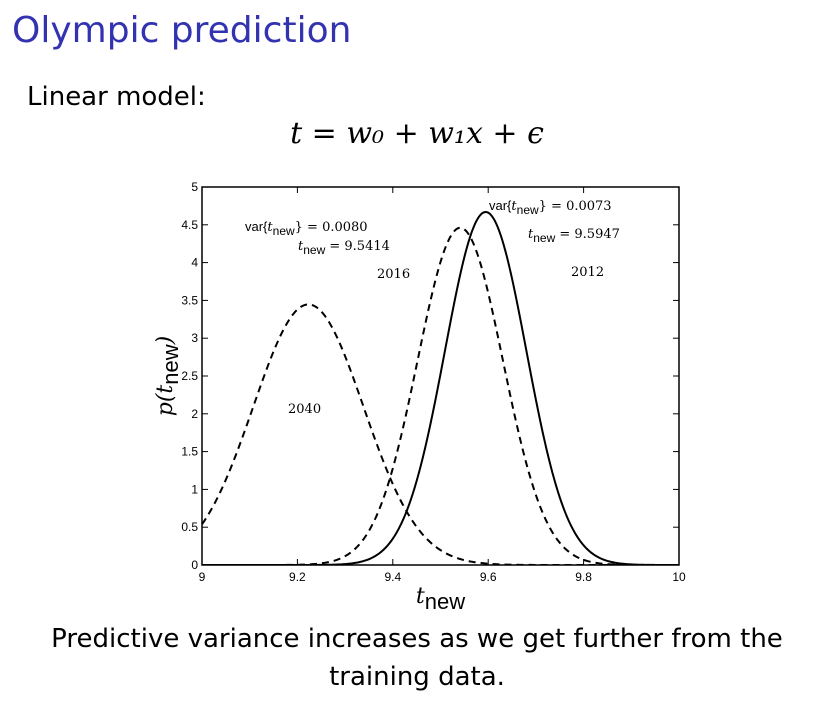  Describe the element at coordinates (189, 376) in the screenshot. I see `y-tick-label: 2.5` at that location.